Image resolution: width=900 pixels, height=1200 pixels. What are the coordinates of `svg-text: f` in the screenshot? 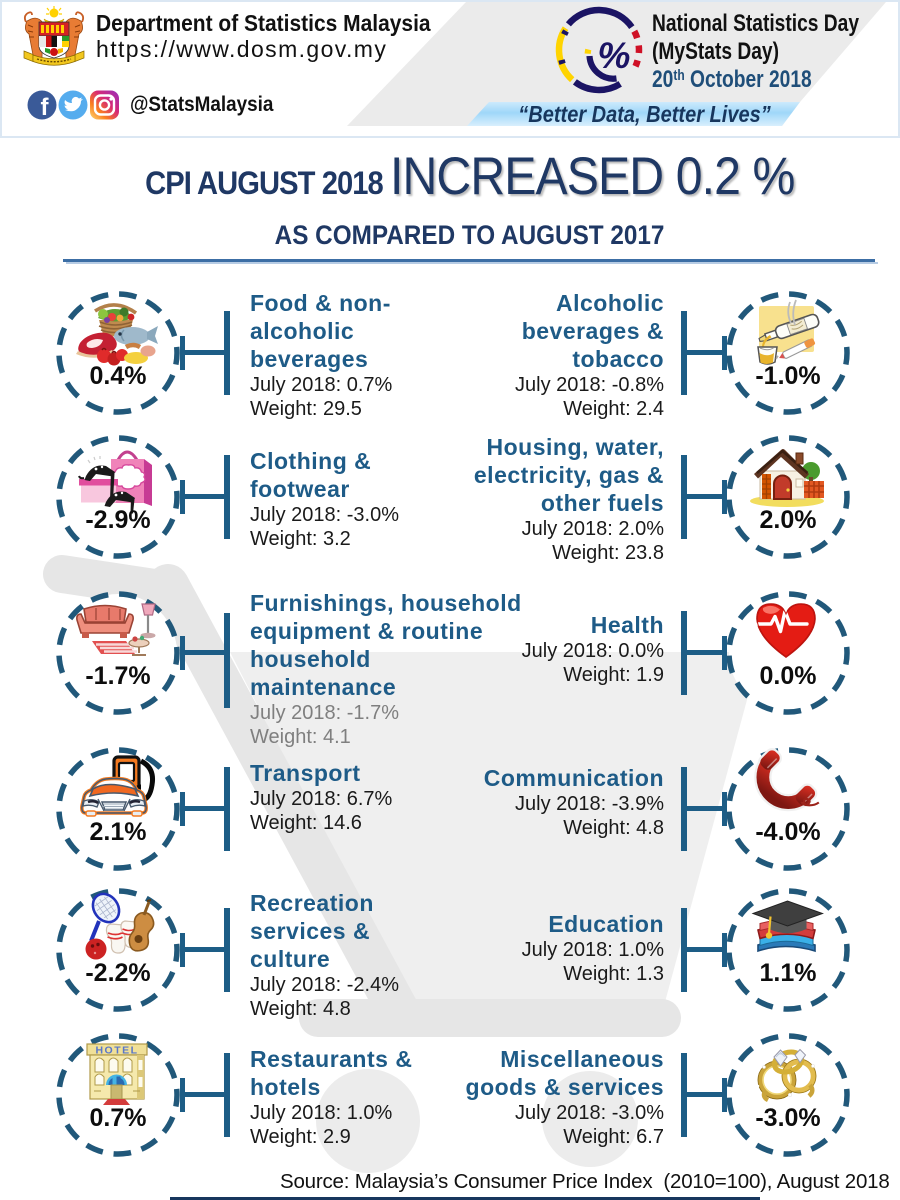 It's located at (45, 107).